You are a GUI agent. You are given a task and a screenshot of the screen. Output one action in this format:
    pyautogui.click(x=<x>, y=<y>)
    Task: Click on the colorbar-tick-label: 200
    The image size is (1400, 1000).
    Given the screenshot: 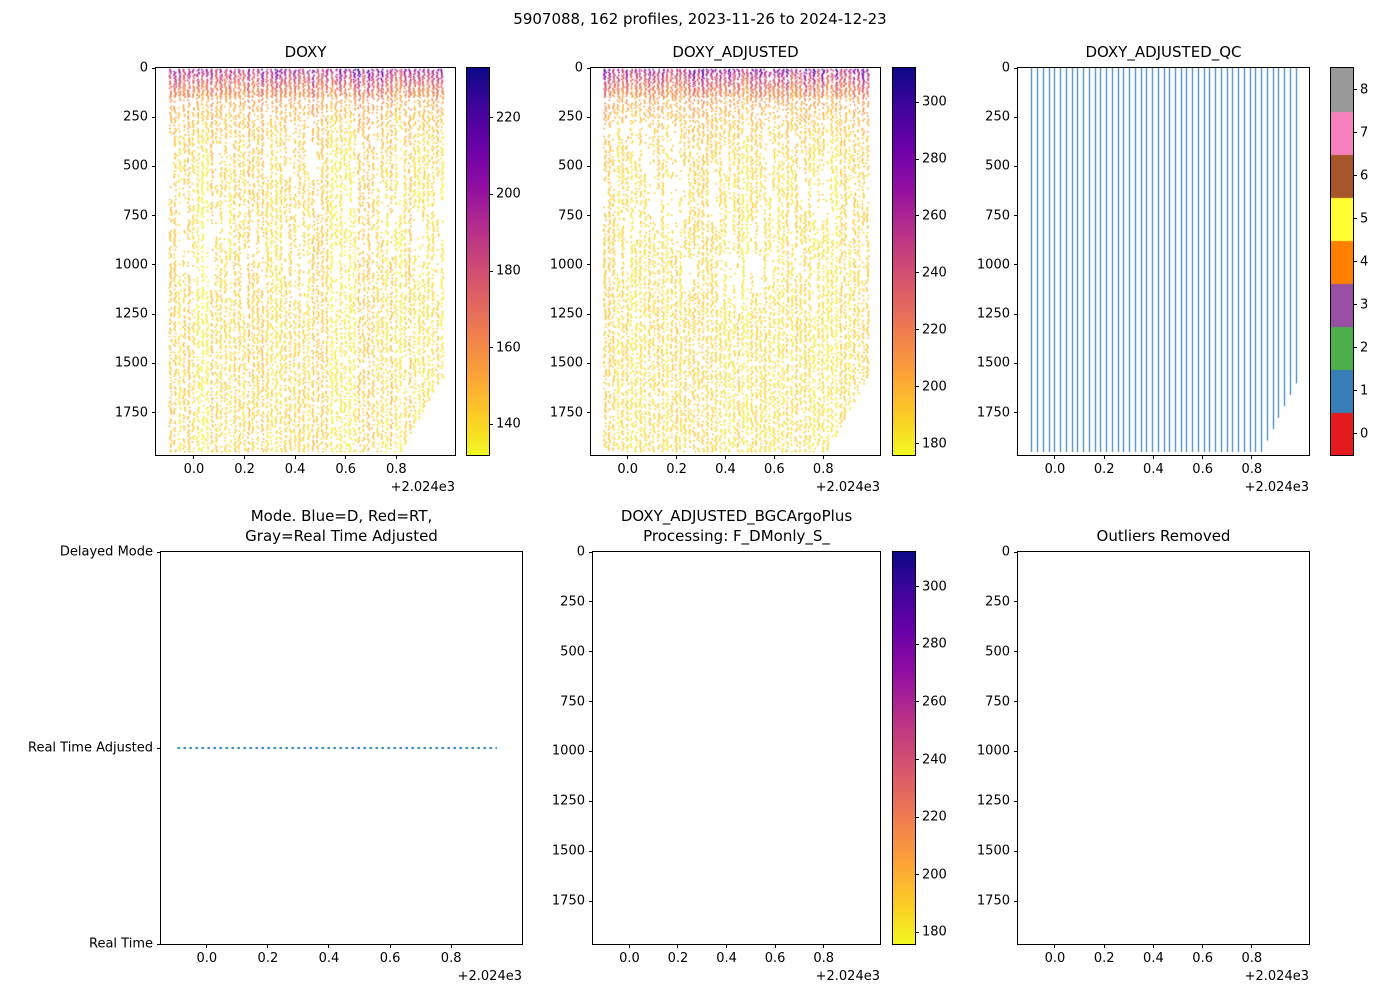 What is the action you would take?
    pyautogui.click(x=934, y=875)
    